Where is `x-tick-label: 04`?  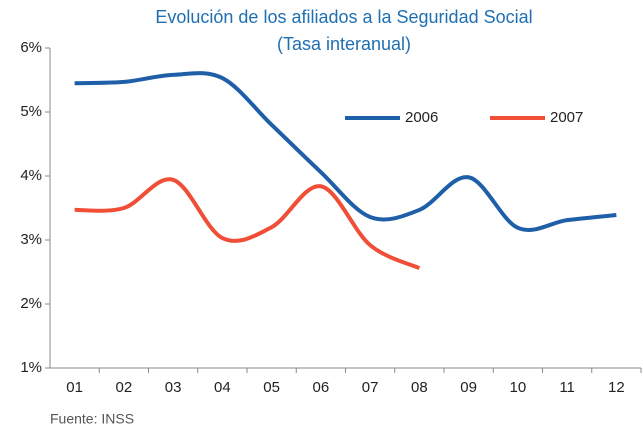 x-tick-label: 04 is located at coordinates (222, 387).